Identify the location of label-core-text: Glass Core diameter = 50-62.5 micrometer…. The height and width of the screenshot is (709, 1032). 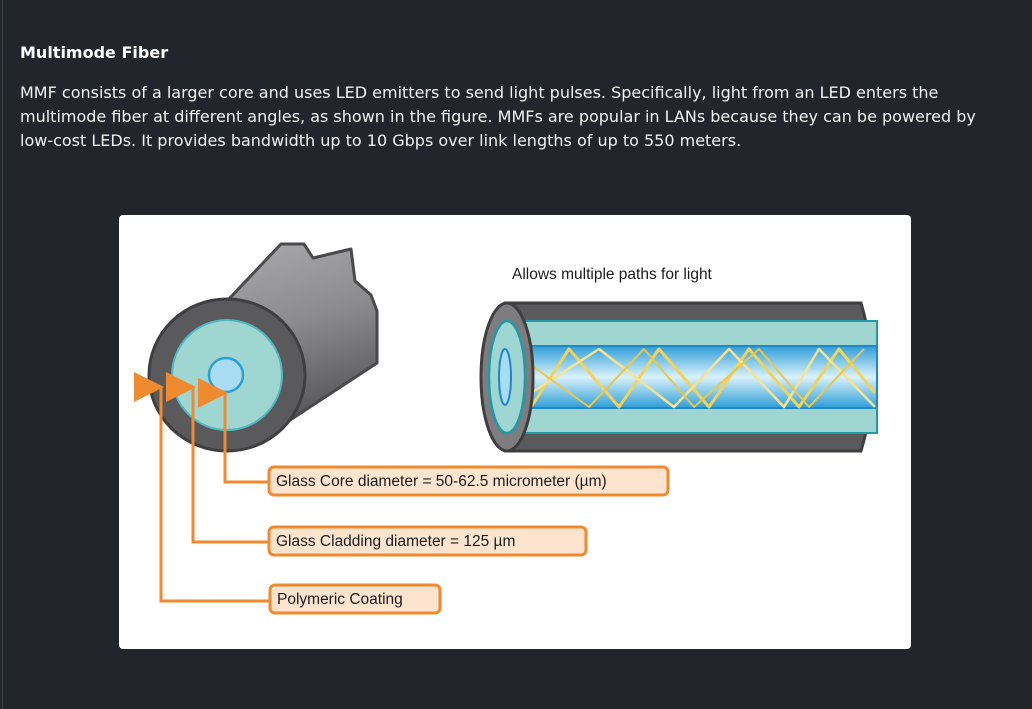
(441, 481).